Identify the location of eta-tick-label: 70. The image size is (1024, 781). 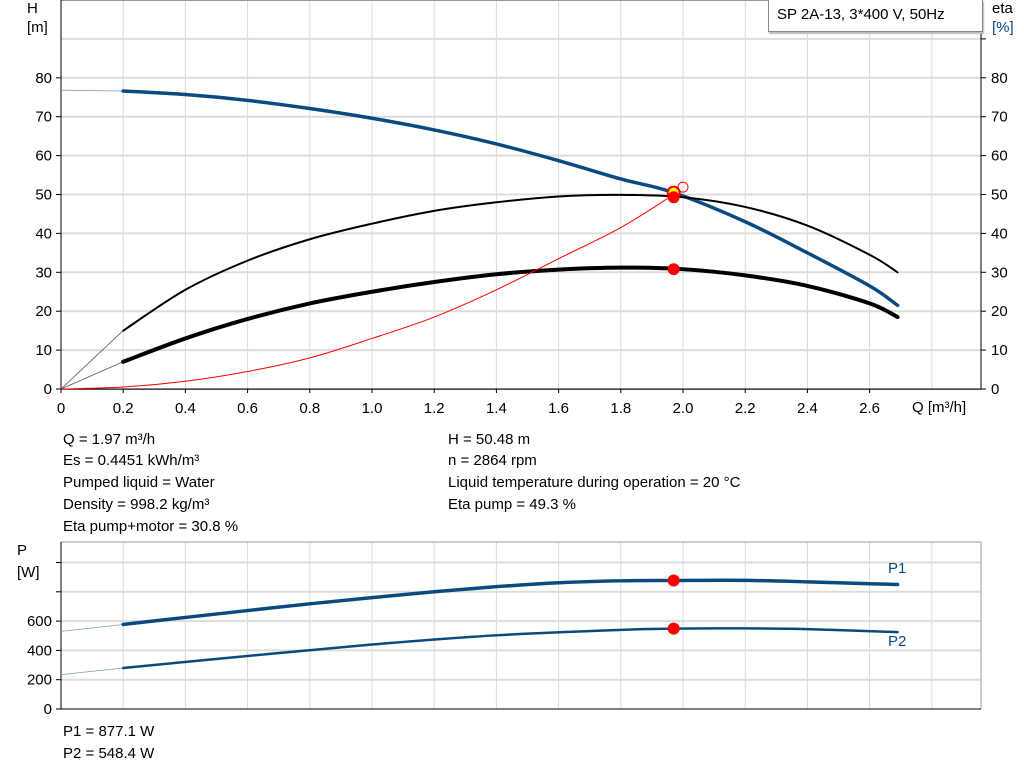
(999, 117).